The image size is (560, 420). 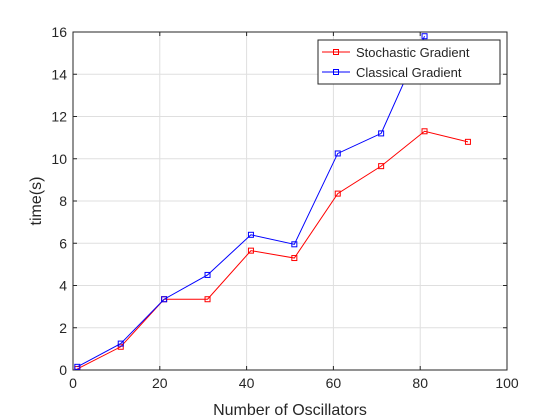 What do you see at coordinates (63, 243) in the screenshot?
I see `y-tick-label: 6` at bounding box center [63, 243].